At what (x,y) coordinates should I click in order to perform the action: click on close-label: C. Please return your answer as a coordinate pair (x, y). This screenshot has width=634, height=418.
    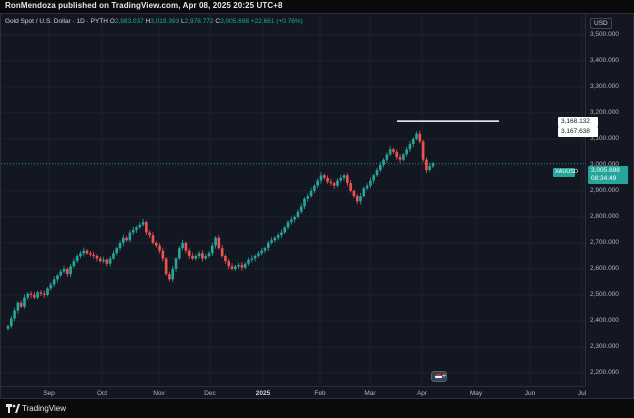
    Looking at the image, I should click on (218, 21).